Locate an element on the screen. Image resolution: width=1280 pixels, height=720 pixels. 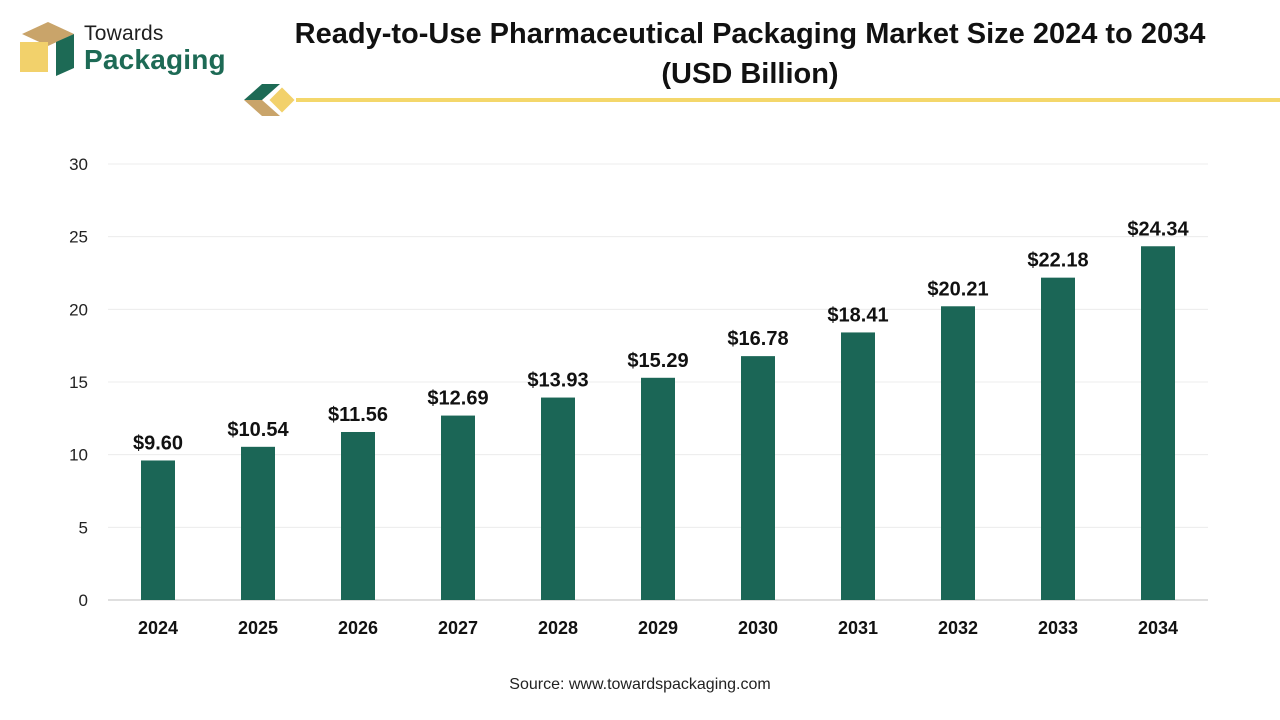
x-tick-label: 2030 is located at coordinates (758, 628).